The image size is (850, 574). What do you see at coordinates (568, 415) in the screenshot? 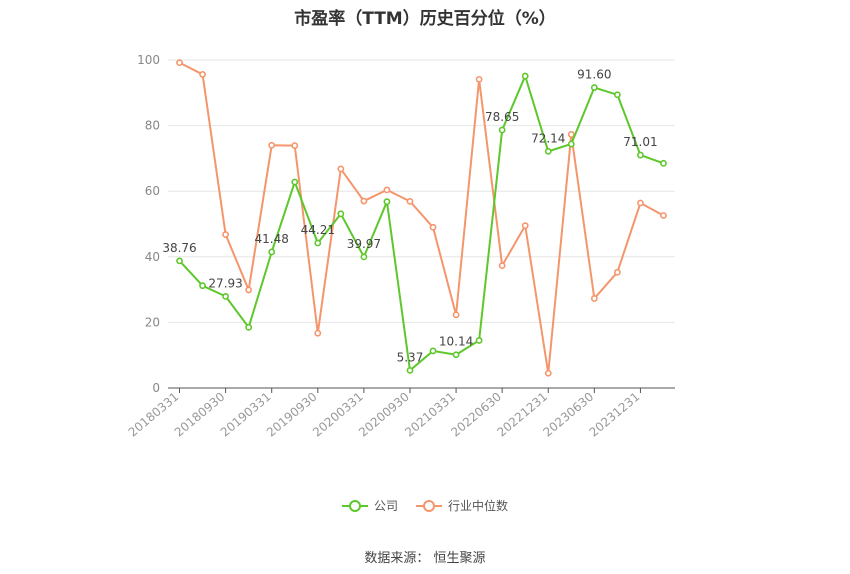
I see `x-tick-label: 20230630` at bounding box center [568, 415].